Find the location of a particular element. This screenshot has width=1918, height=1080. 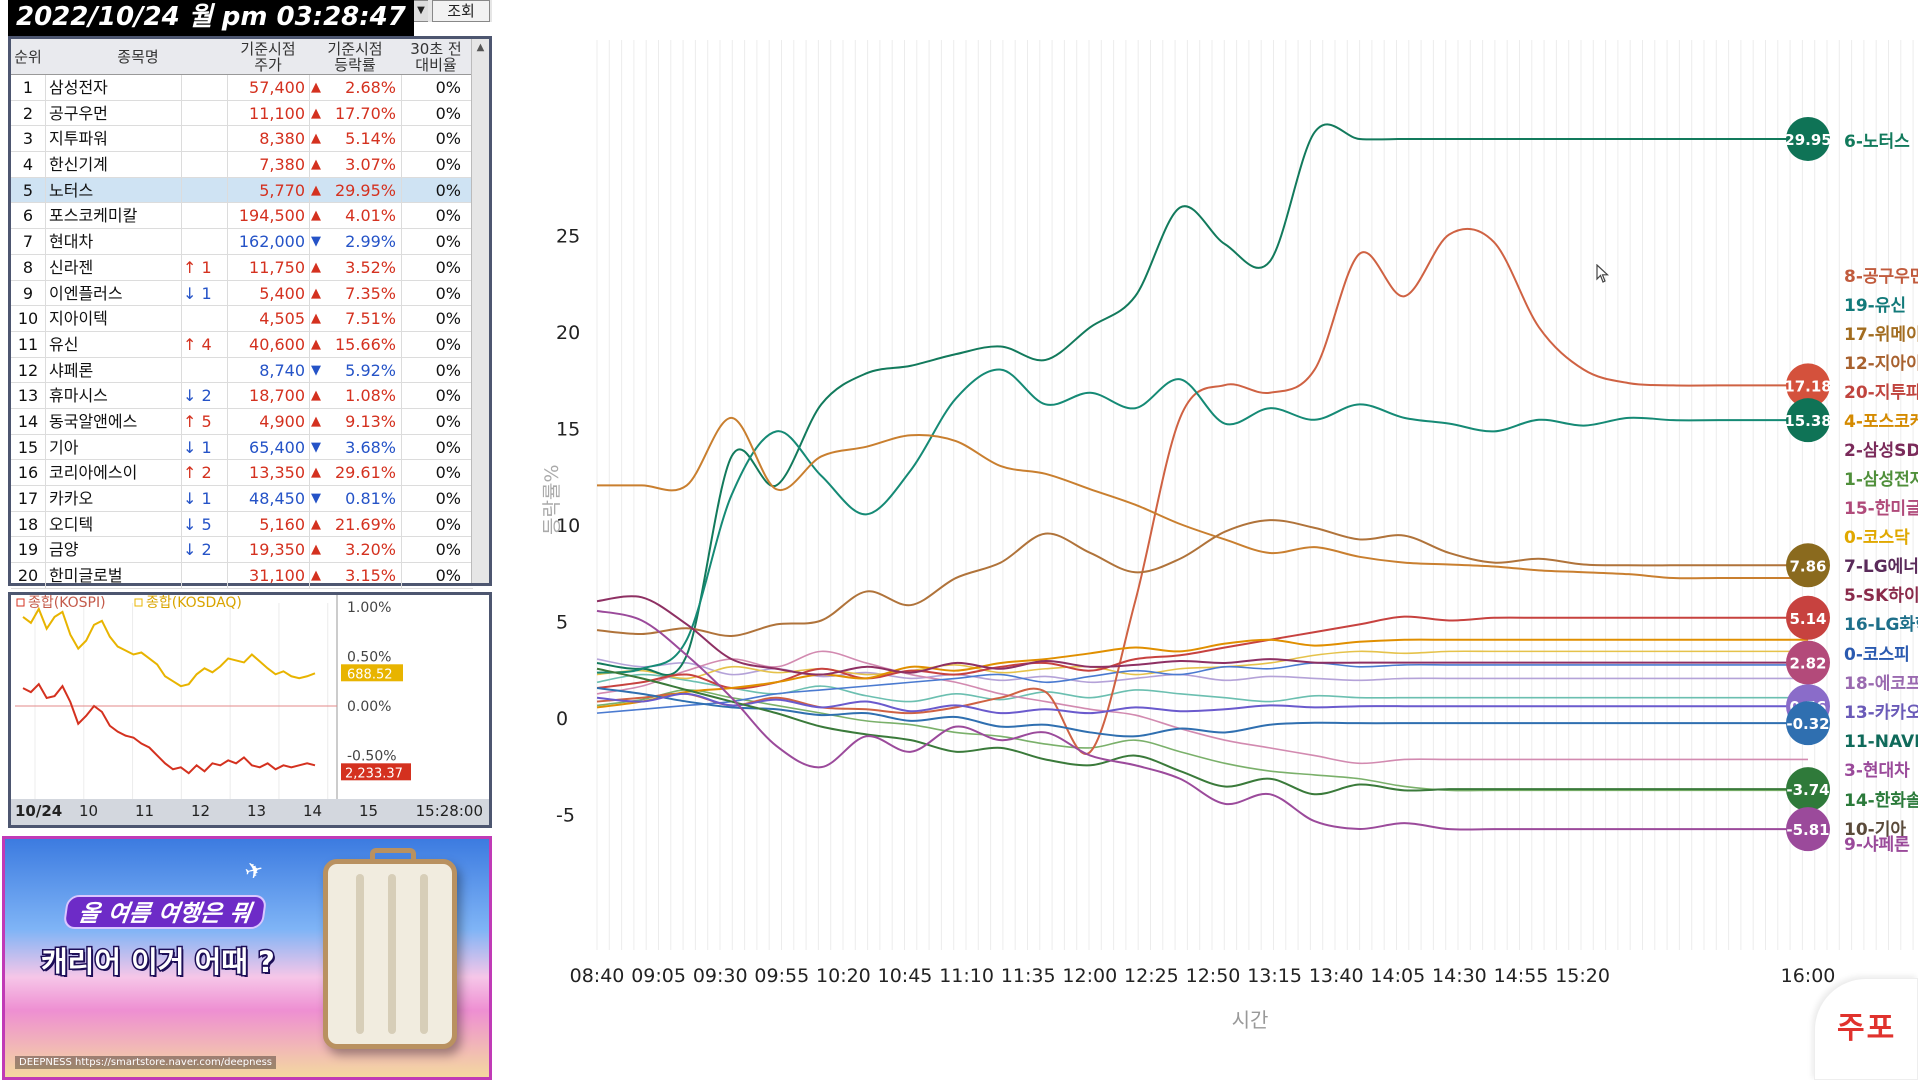

x-tick-label: 09:55 is located at coordinates (781, 976).